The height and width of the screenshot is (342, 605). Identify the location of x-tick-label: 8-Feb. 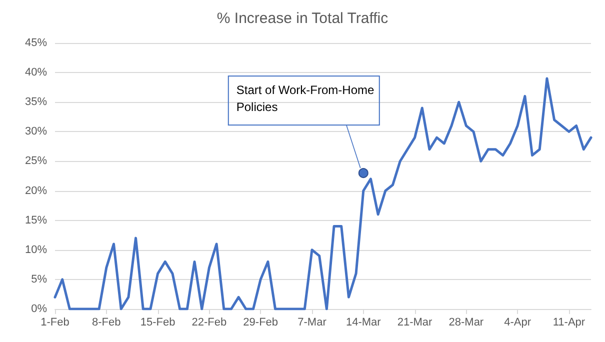
(106, 322).